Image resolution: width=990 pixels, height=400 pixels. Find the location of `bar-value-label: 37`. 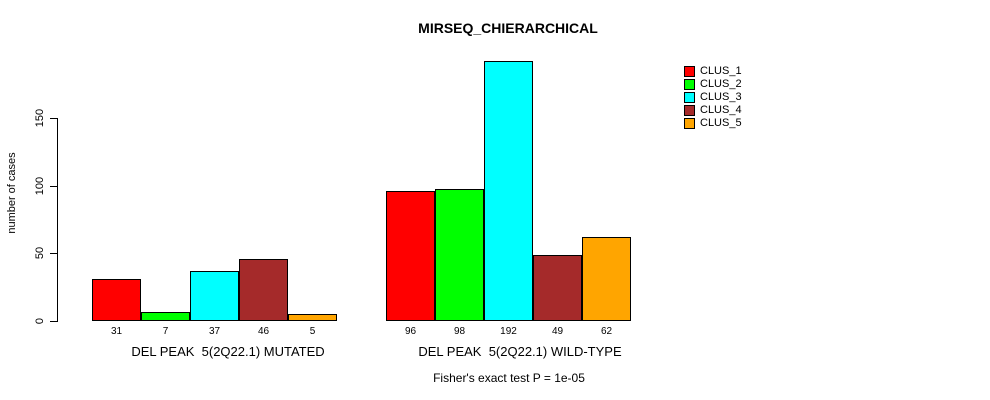

bar-value-label: 37 is located at coordinates (214, 331).